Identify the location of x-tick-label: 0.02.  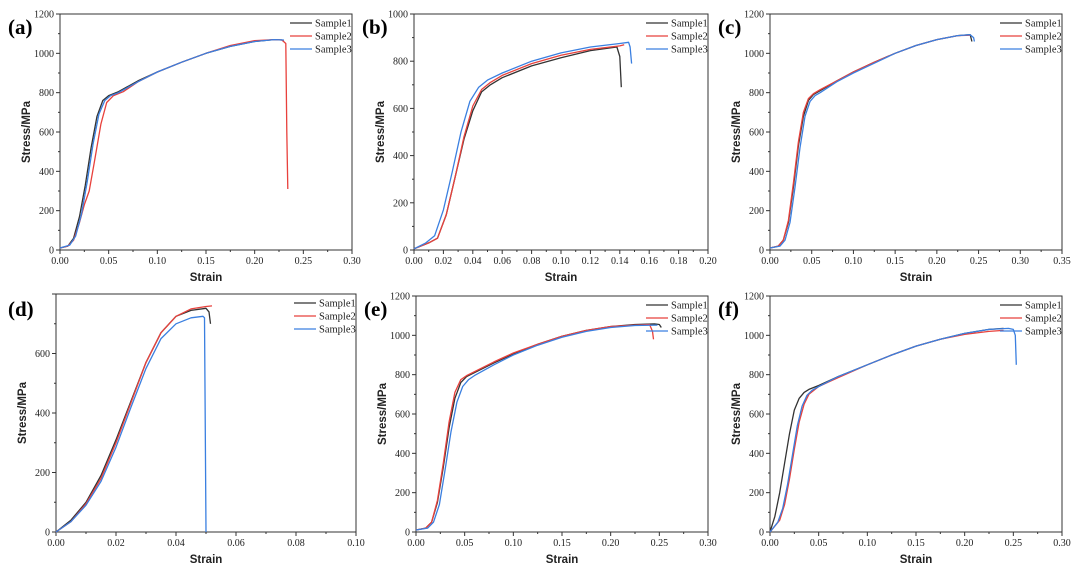
(444, 261).